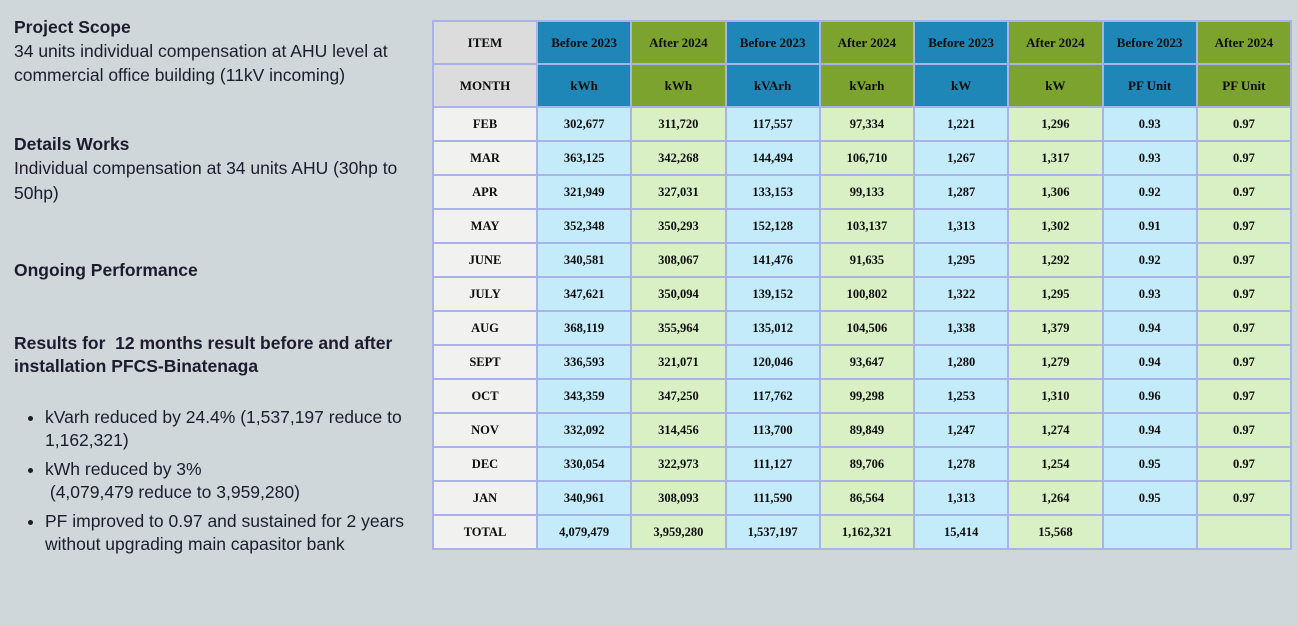 This screenshot has height=626, width=1297. What do you see at coordinates (584, 464) in the screenshot?
I see `value-cell: 330,054` at bounding box center [584, 464].